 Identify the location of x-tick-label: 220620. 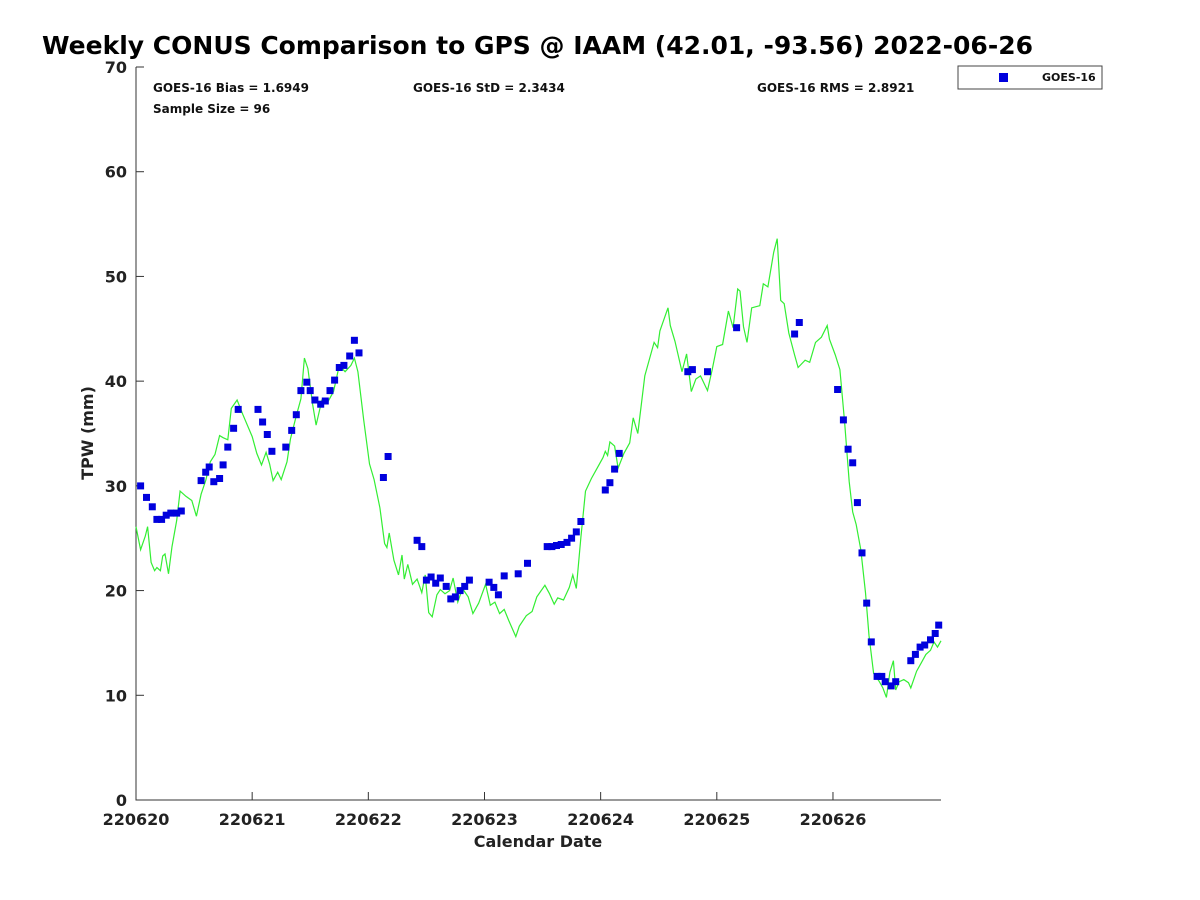
(136, 819).